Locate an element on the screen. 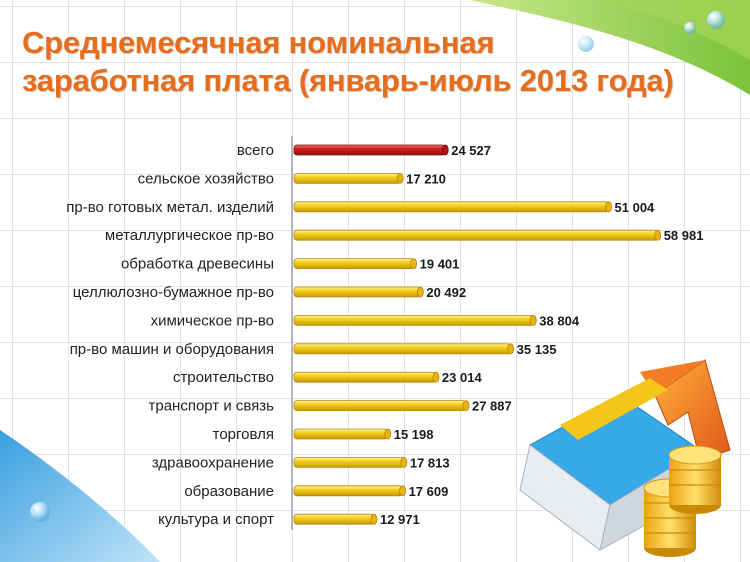 The width and height of the screenshot is (750, 562). chart-title-line-2: заработная плата (январь-июль 2013 года) is located at coordinates (348, 80).